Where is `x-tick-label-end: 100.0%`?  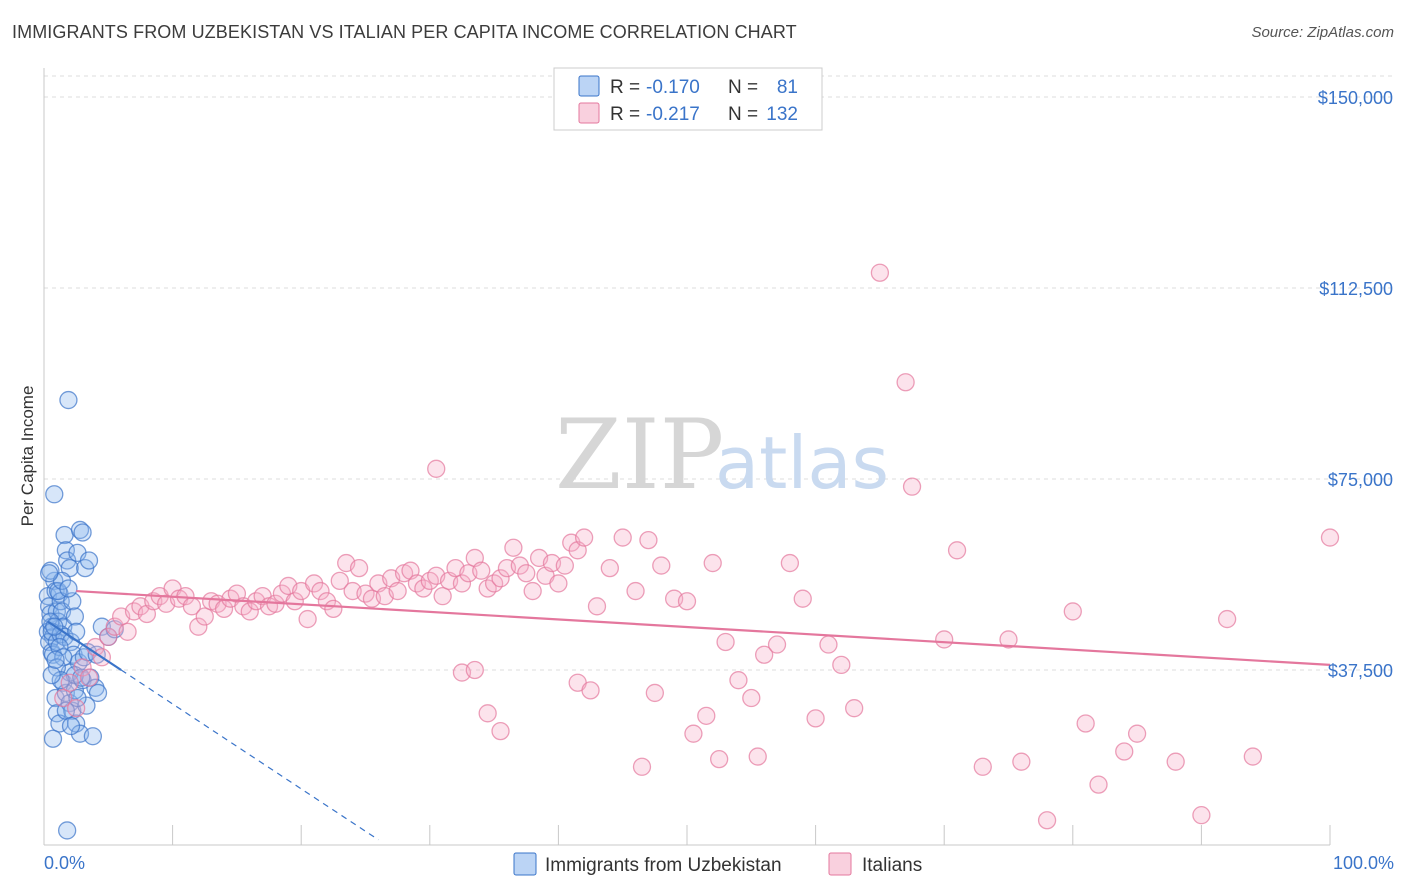
x-tick-label-end: 100.0% is located at coordinates (1363, 863).